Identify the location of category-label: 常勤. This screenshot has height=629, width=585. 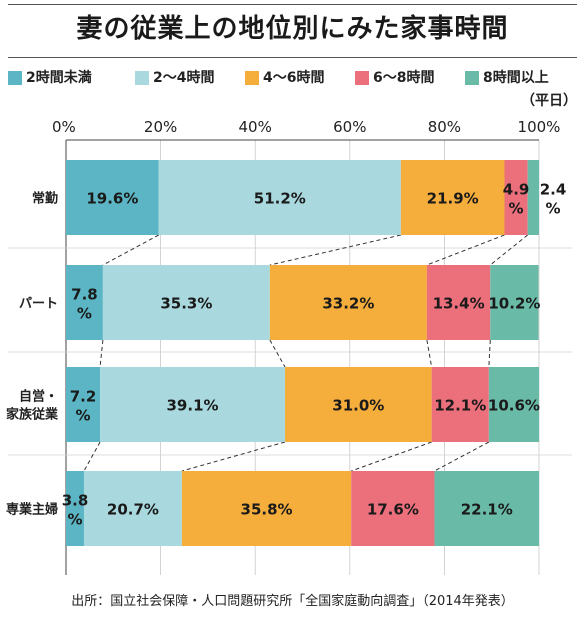
(45, 199).